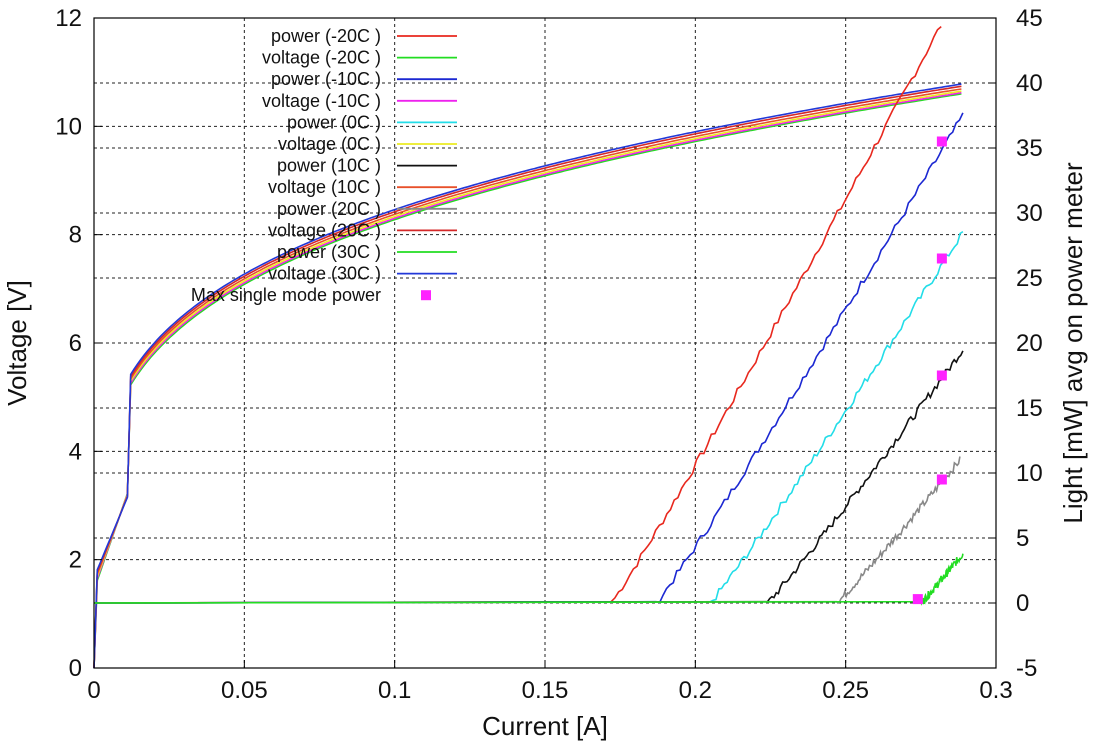  What do you see at coordinates (324, 187) in the screenshot?
I see `legend-label: voltage (10C )` at bounding box center [324, 187].